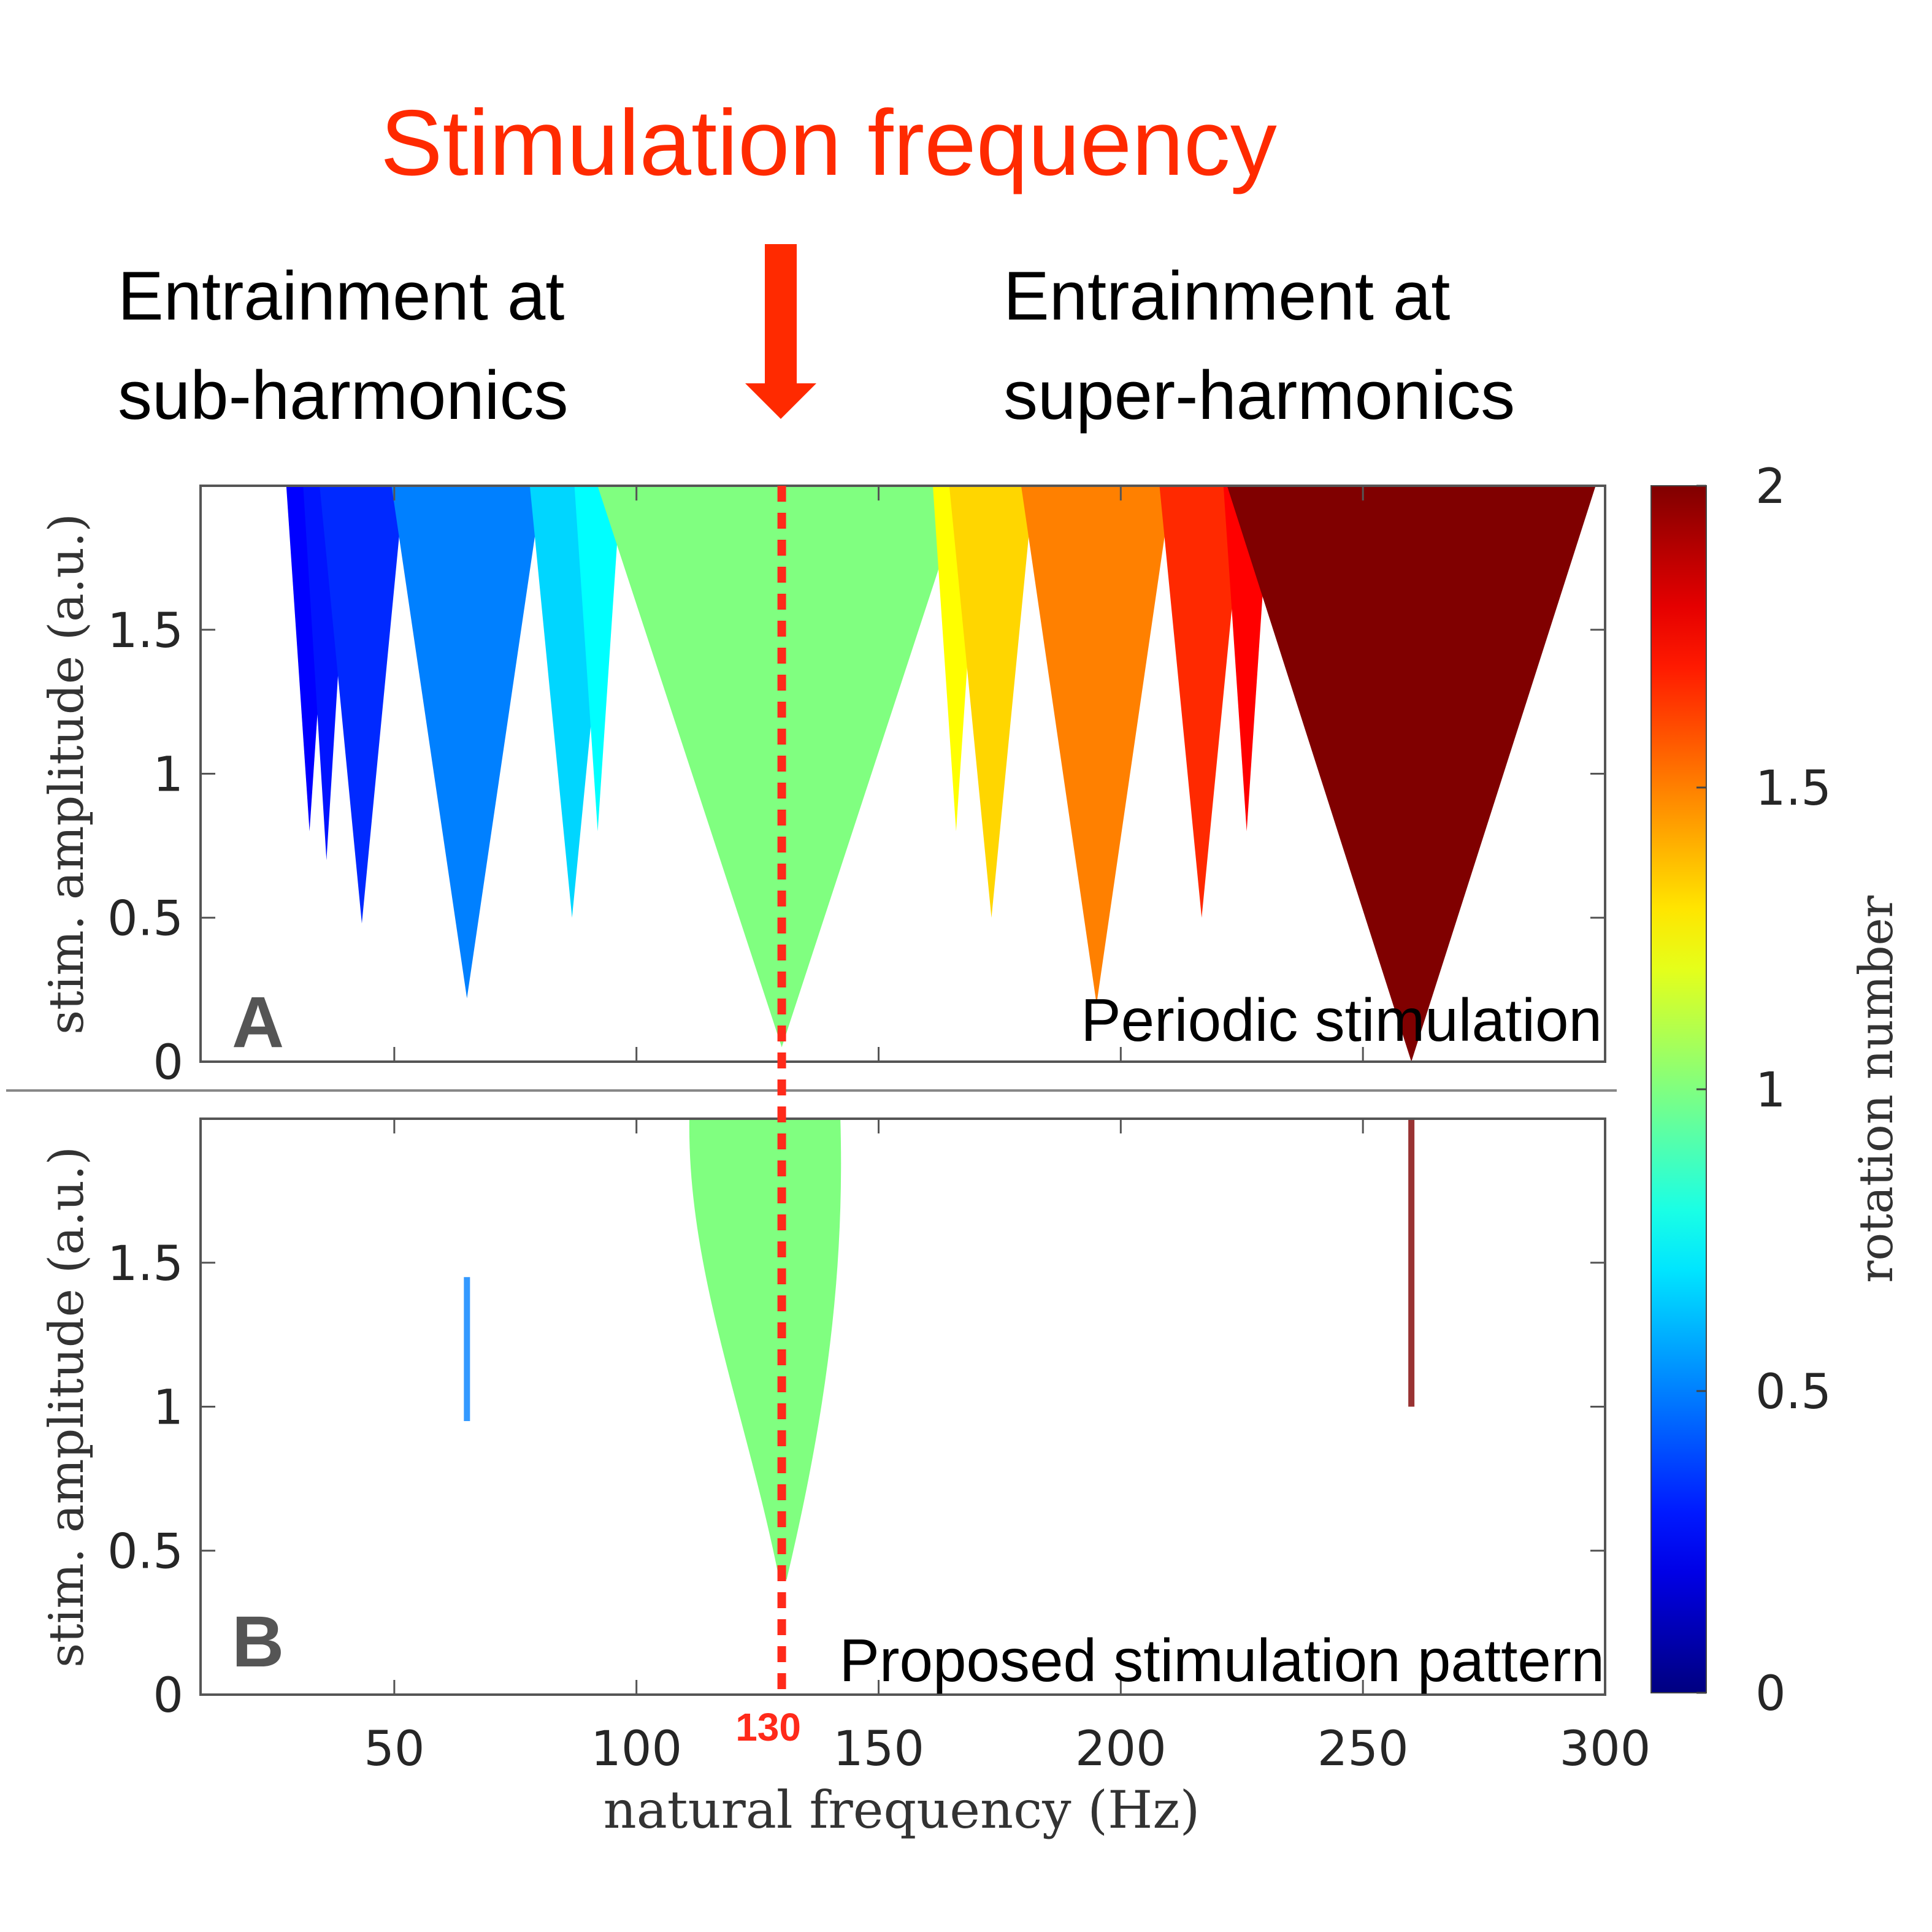 Image resolution: width=1932 pixels, height=1932 pixels. What do you see at coordinates (341, 296) in the screenshot?
I see `left-note-line1: Entrainment at` at bounding box center [341, 296].